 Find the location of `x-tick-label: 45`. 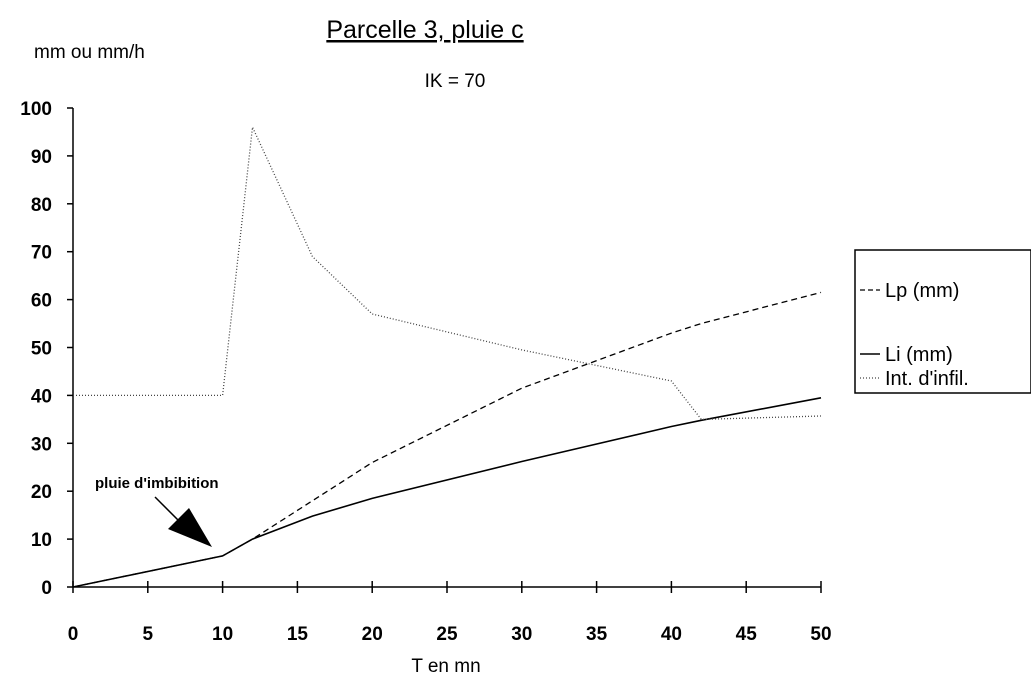

x-tick-label: 45 is located at coordinates (747, 634).